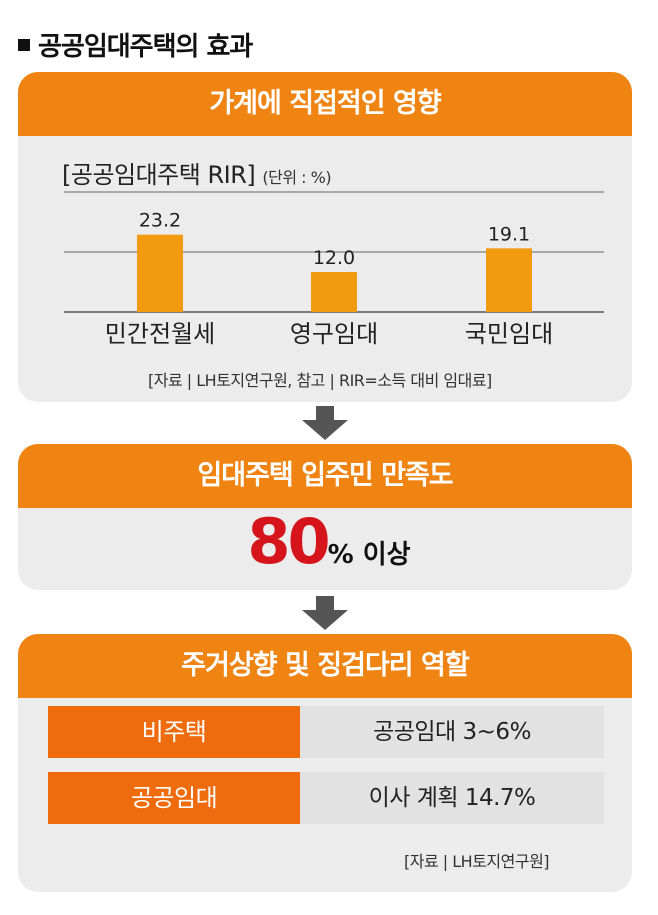 The image size is (658, 915). I want to click on section3-heading: 주거상향 및 징검다리 역할, so click(325, 666).